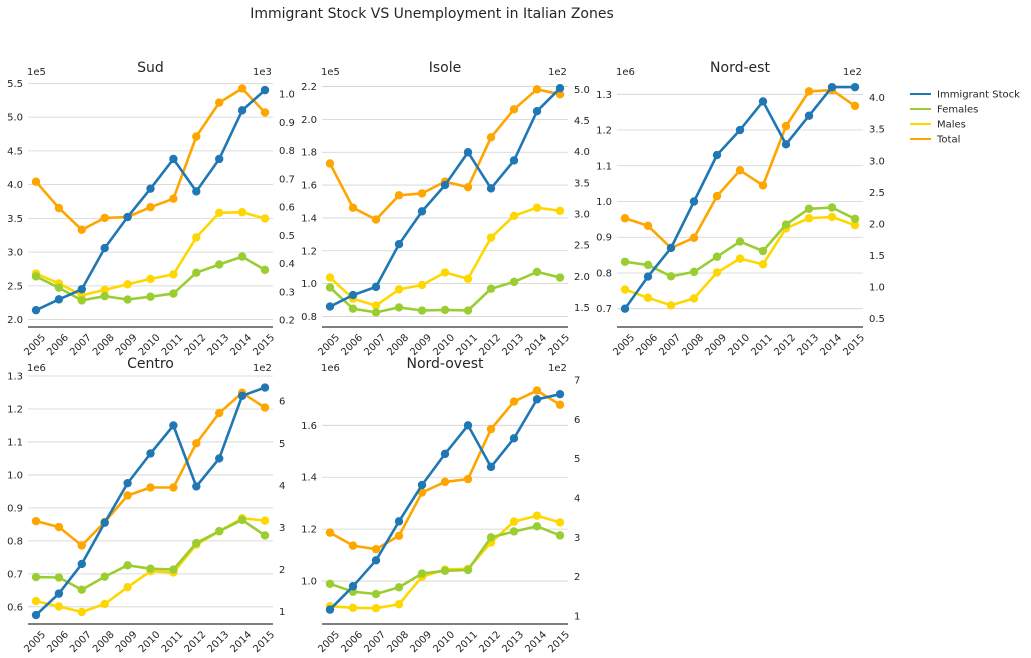 The height and width of the screenshot is (658, 1031). What do you see at coordinates (15, 377) in the screenshot?
I see `left-tick-label: 1.3` at bounding box center [15, 377].